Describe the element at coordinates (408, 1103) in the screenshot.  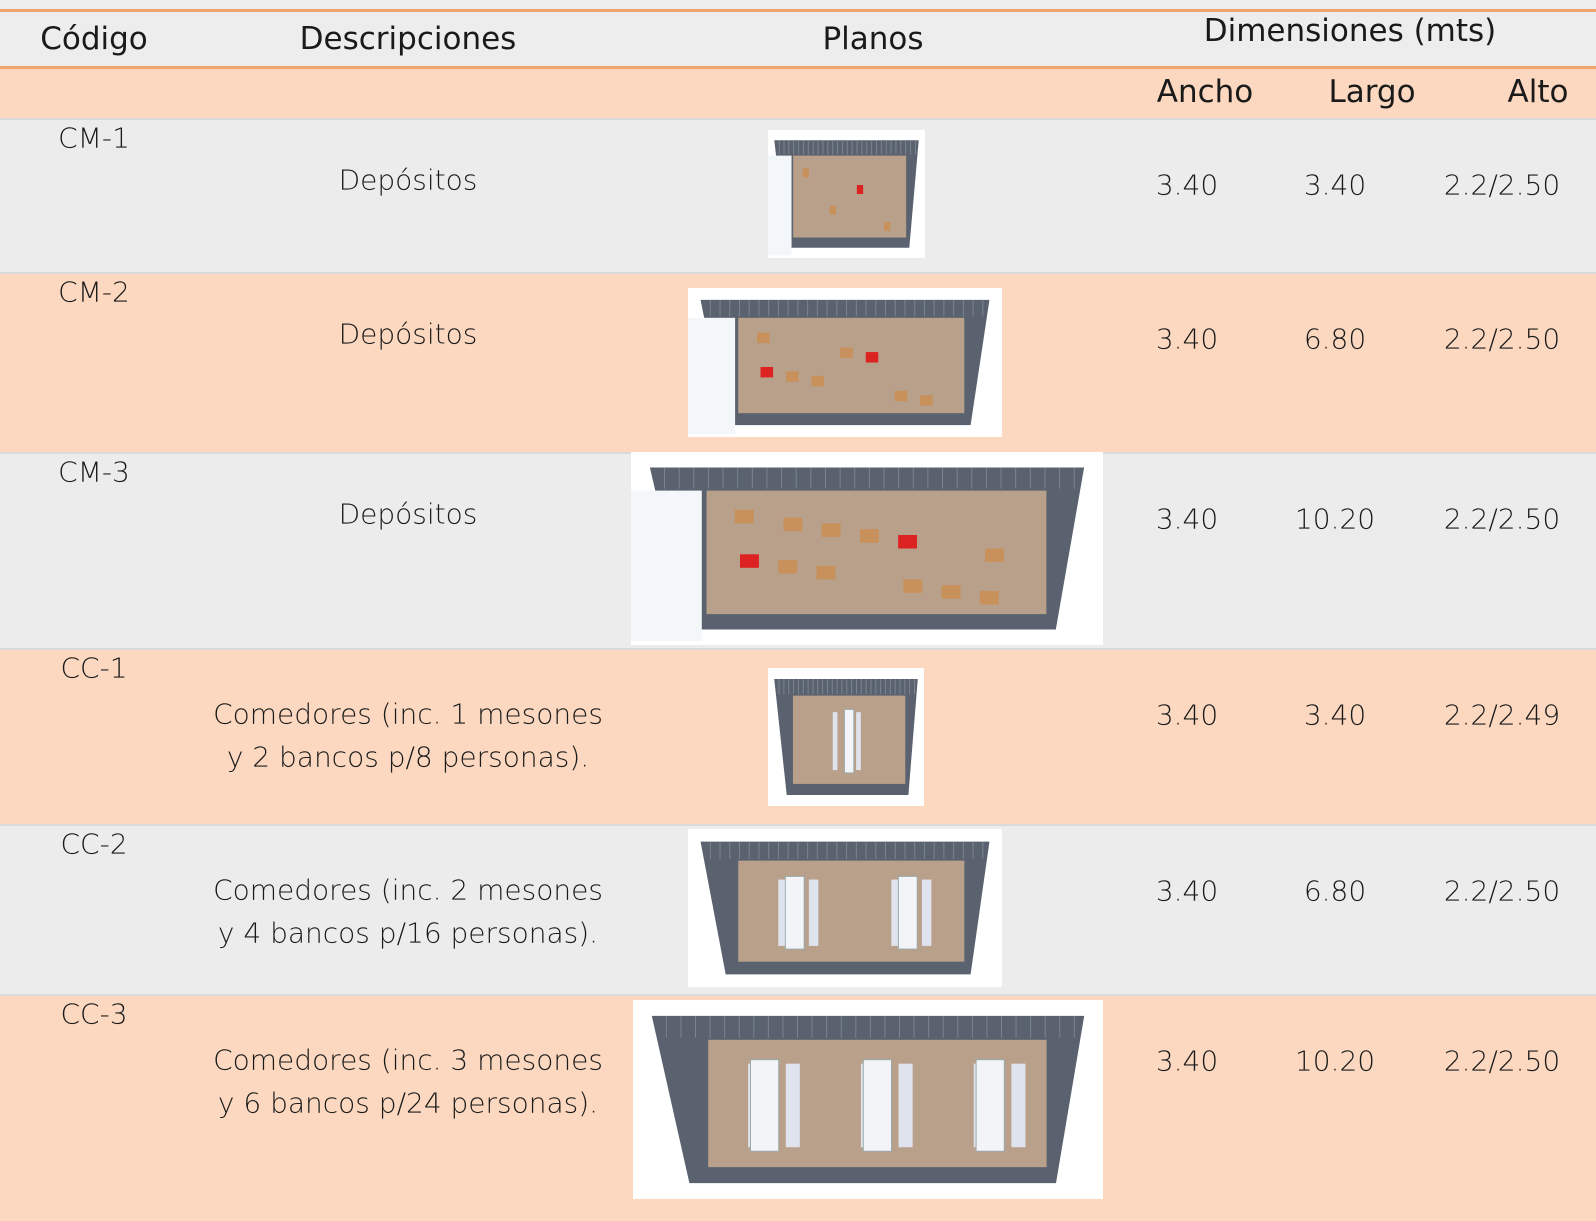
I see `description: y 6 bancos p/24 personas).` at that location.